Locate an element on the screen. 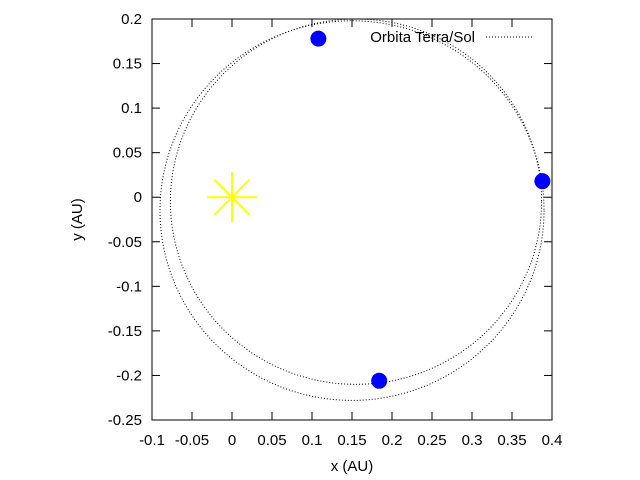  y-tick-label: -0.05 is located at coordinates (125, 242).